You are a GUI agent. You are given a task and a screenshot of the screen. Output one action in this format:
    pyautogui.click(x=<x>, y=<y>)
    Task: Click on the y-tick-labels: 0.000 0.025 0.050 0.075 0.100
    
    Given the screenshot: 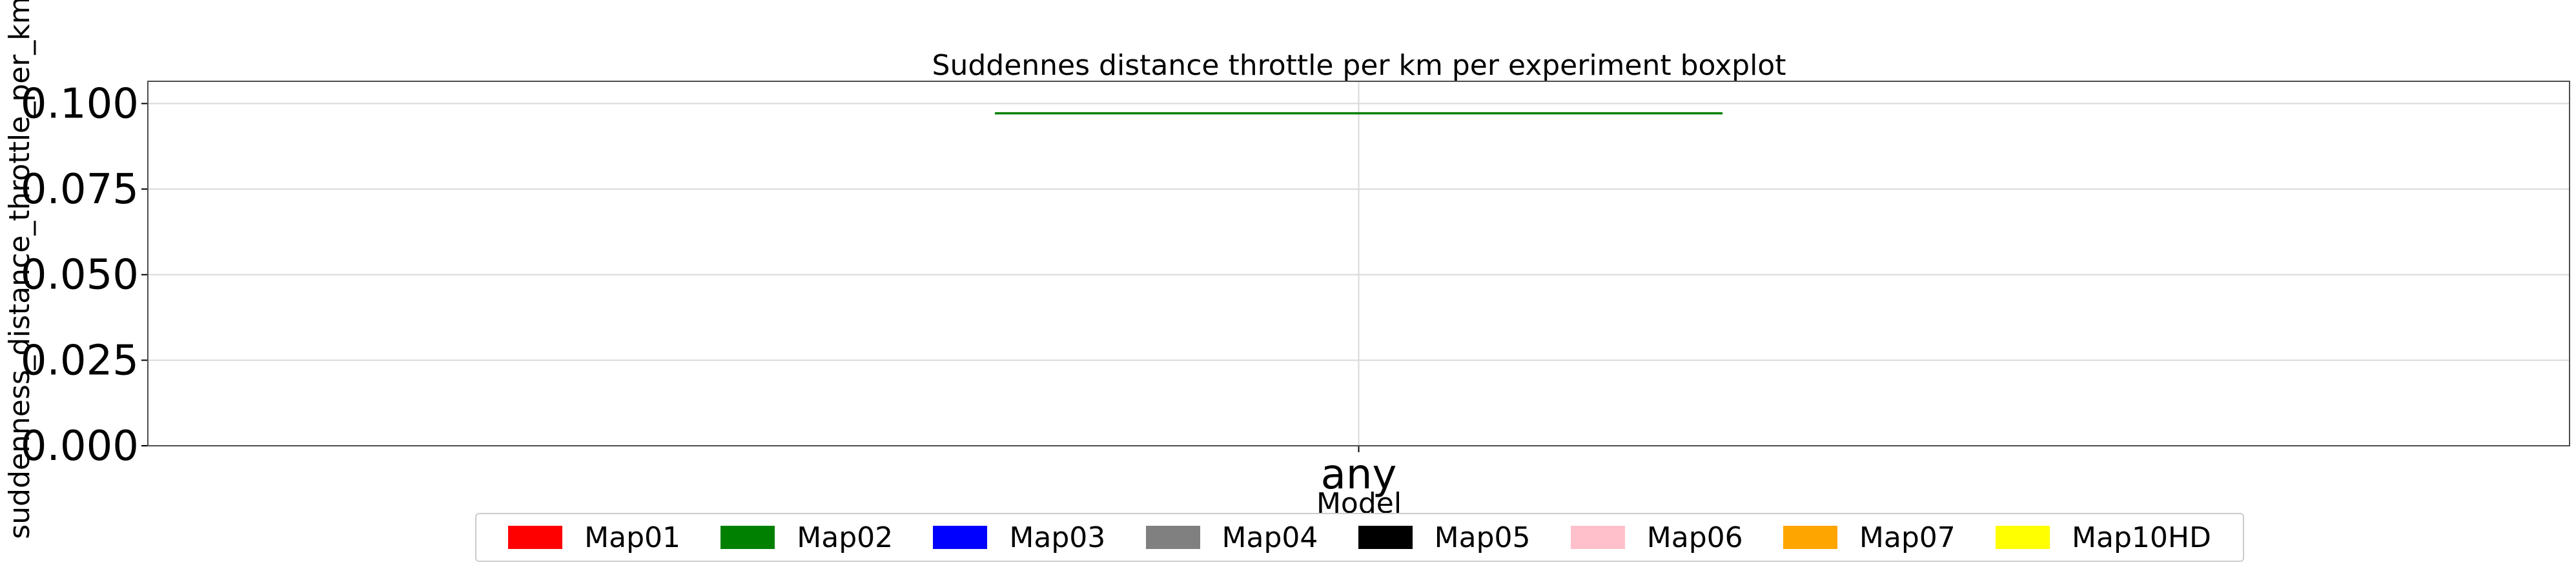 What is the action you would take?
    pyautogui.click(x=85, y=275)
    